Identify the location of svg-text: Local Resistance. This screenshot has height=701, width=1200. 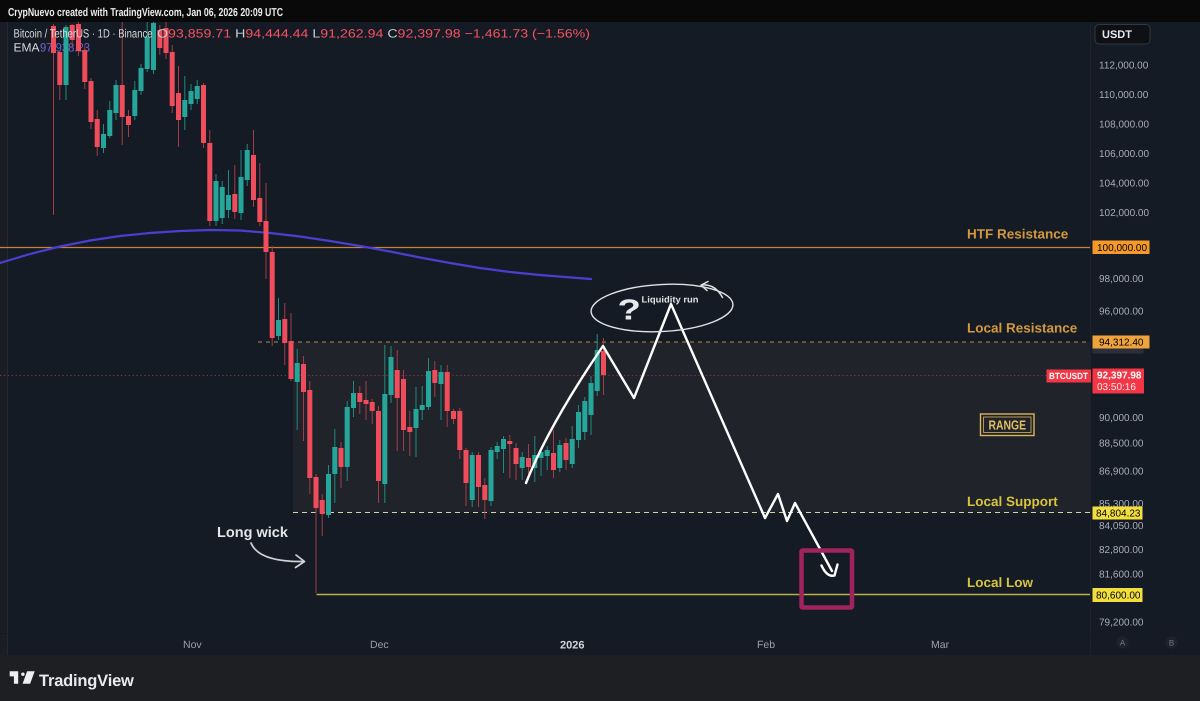
(1022, 328).